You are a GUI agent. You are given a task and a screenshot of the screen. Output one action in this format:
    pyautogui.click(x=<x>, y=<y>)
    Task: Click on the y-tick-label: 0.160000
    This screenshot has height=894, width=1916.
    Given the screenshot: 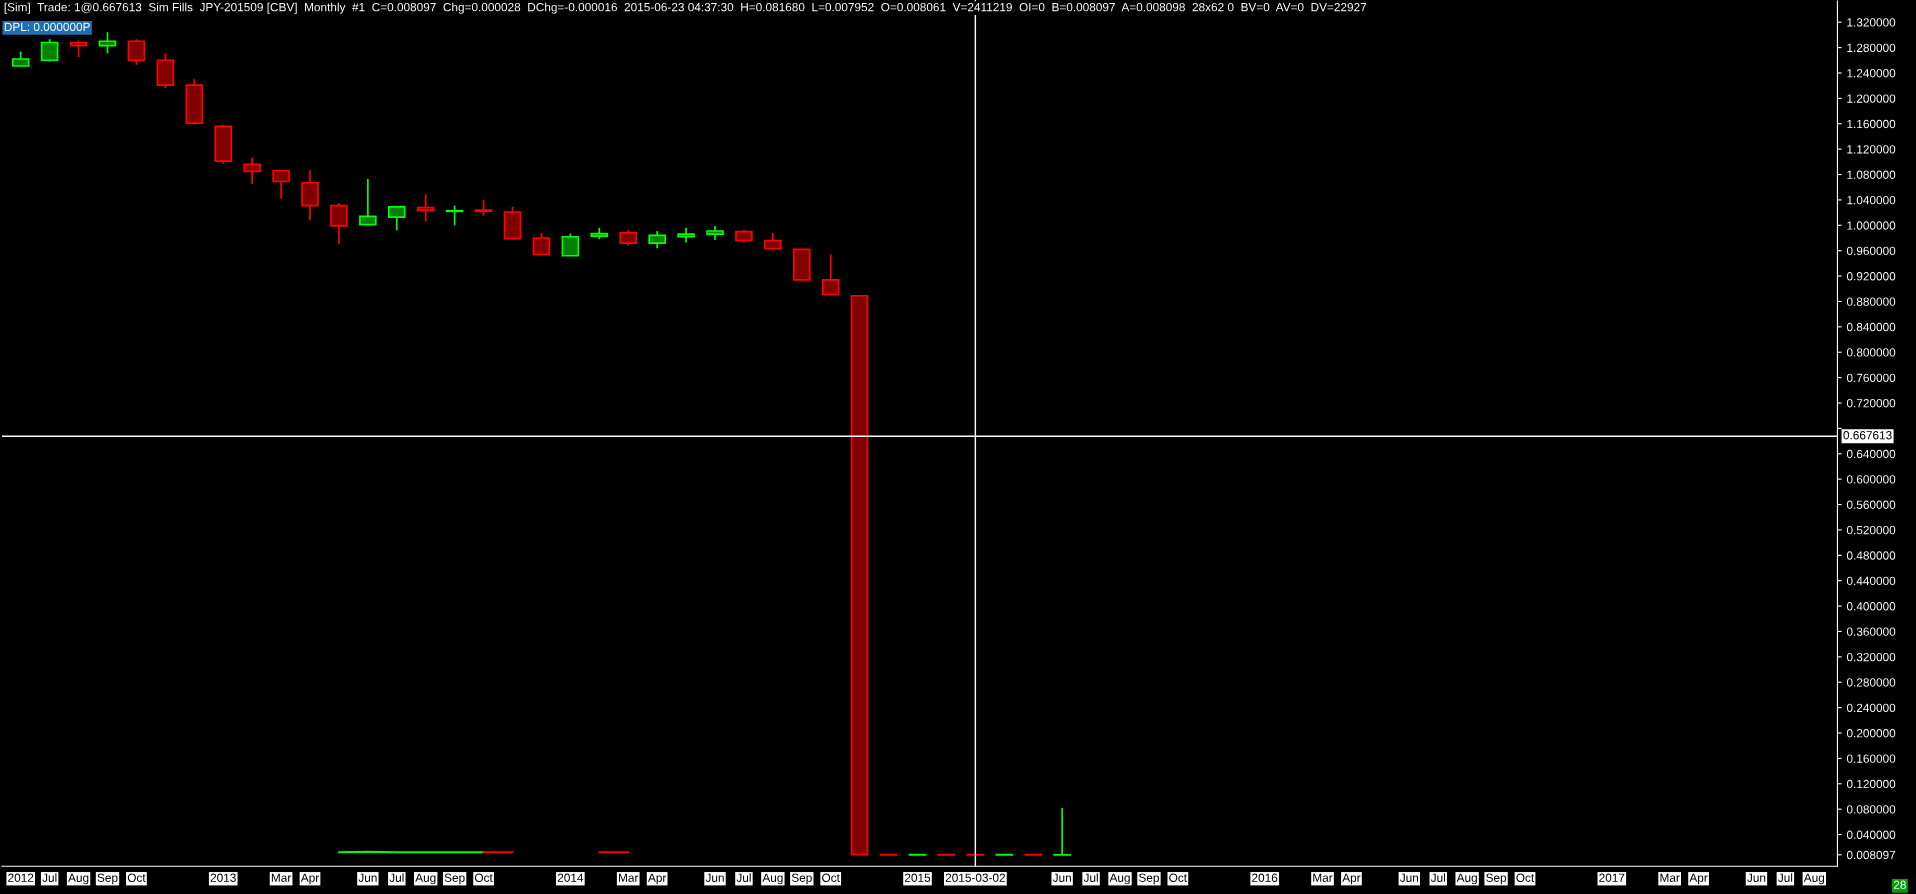 What is the action you would take?
    pyautogui.click(x=1871, y=758)
    